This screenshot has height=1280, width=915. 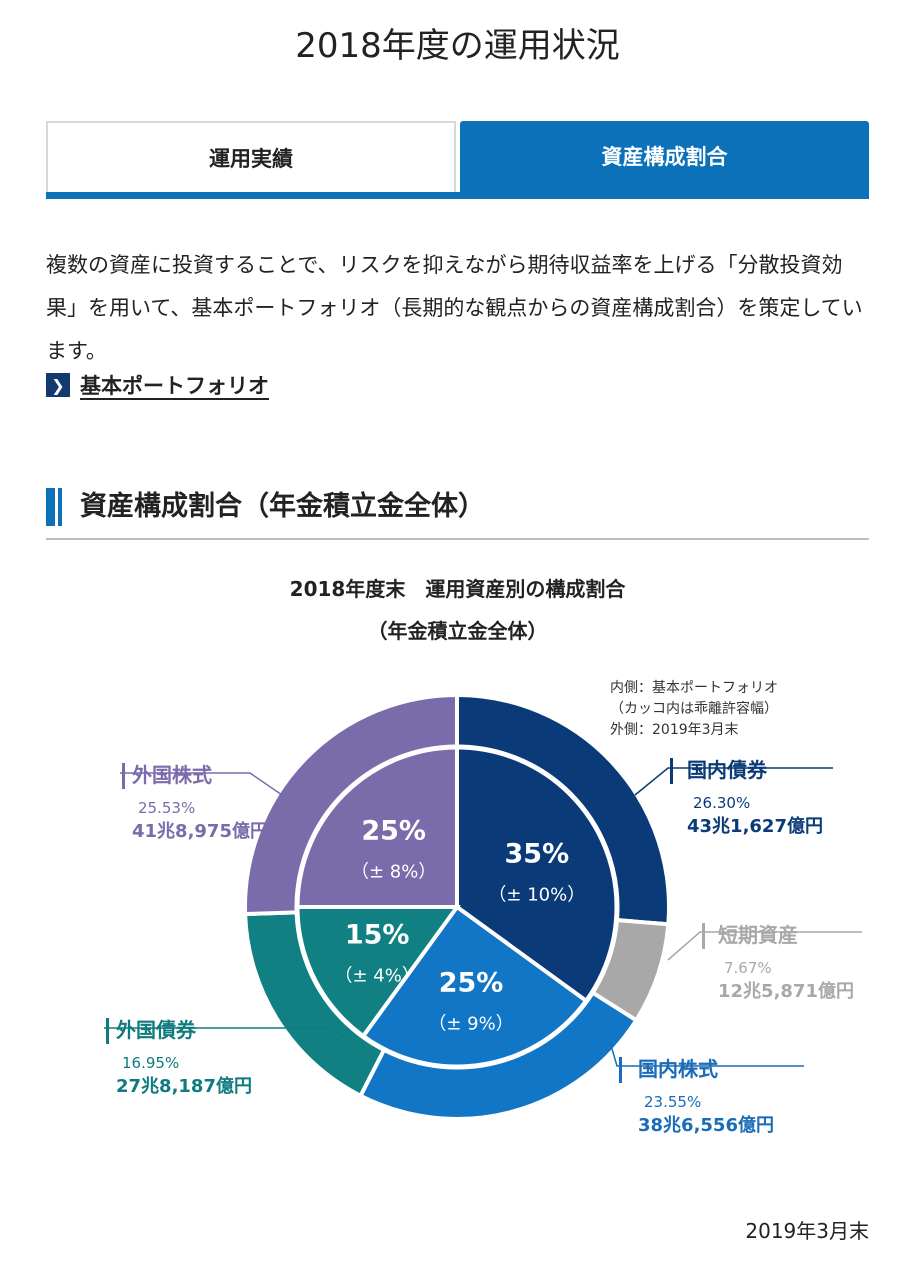 I want to click on outer-amount-label-2: 38兆6,556億円, so click(x=706, y=1125).